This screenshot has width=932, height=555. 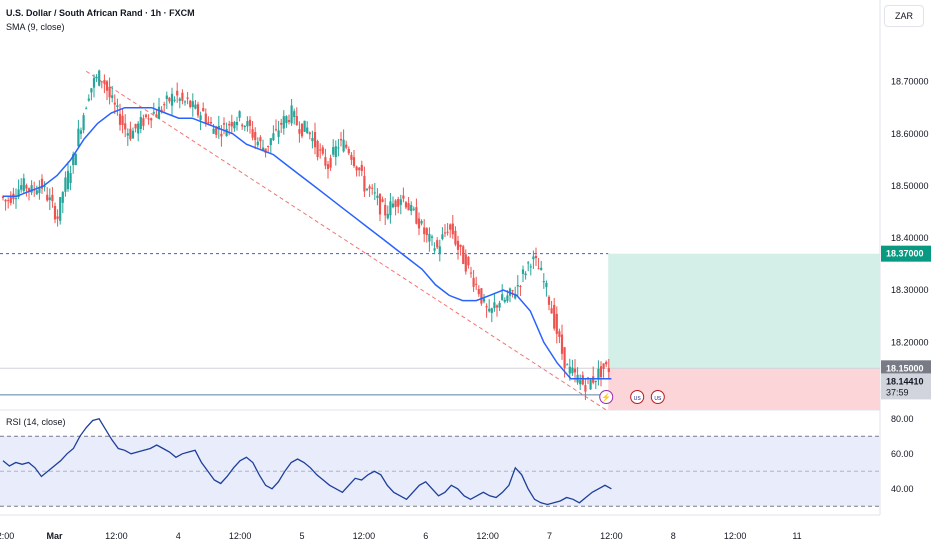 I want to click on currency-button: ZAR, so click(x=904, y=16).